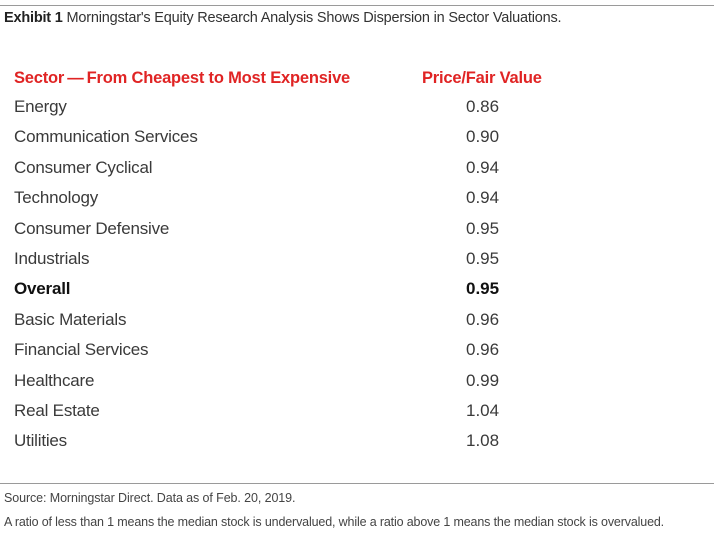 This screenshot has width=716, height=535. I want to click on price-fair-value: 1.08, so click(483, 441).